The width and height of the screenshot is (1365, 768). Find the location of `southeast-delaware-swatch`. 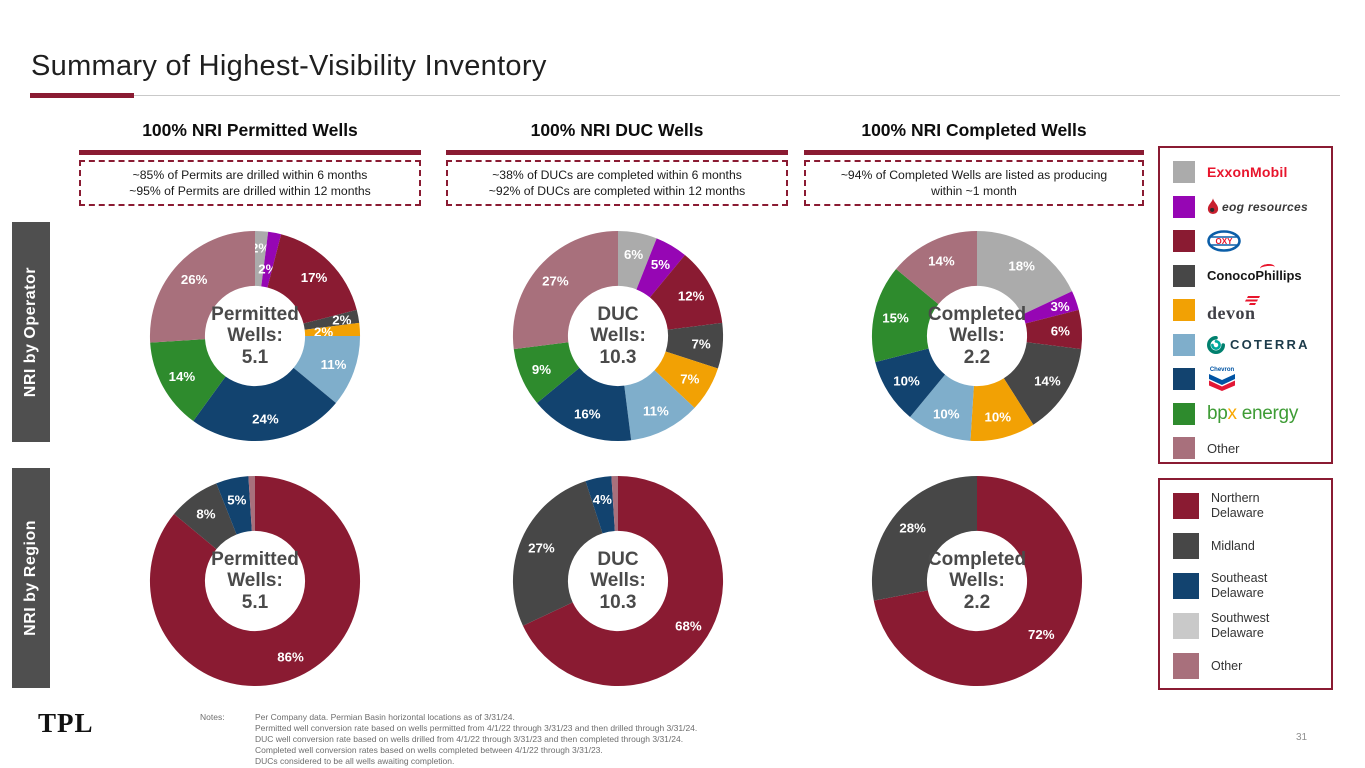

southeast-delaware-swatch is located at coordinates (1186, 586).